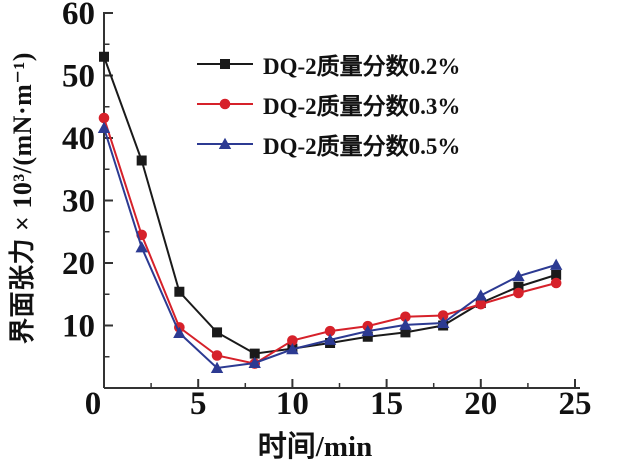 The width and height of the screenshot is (618, 470). I want to click on y-tick-label: 20, so click(78, 264).